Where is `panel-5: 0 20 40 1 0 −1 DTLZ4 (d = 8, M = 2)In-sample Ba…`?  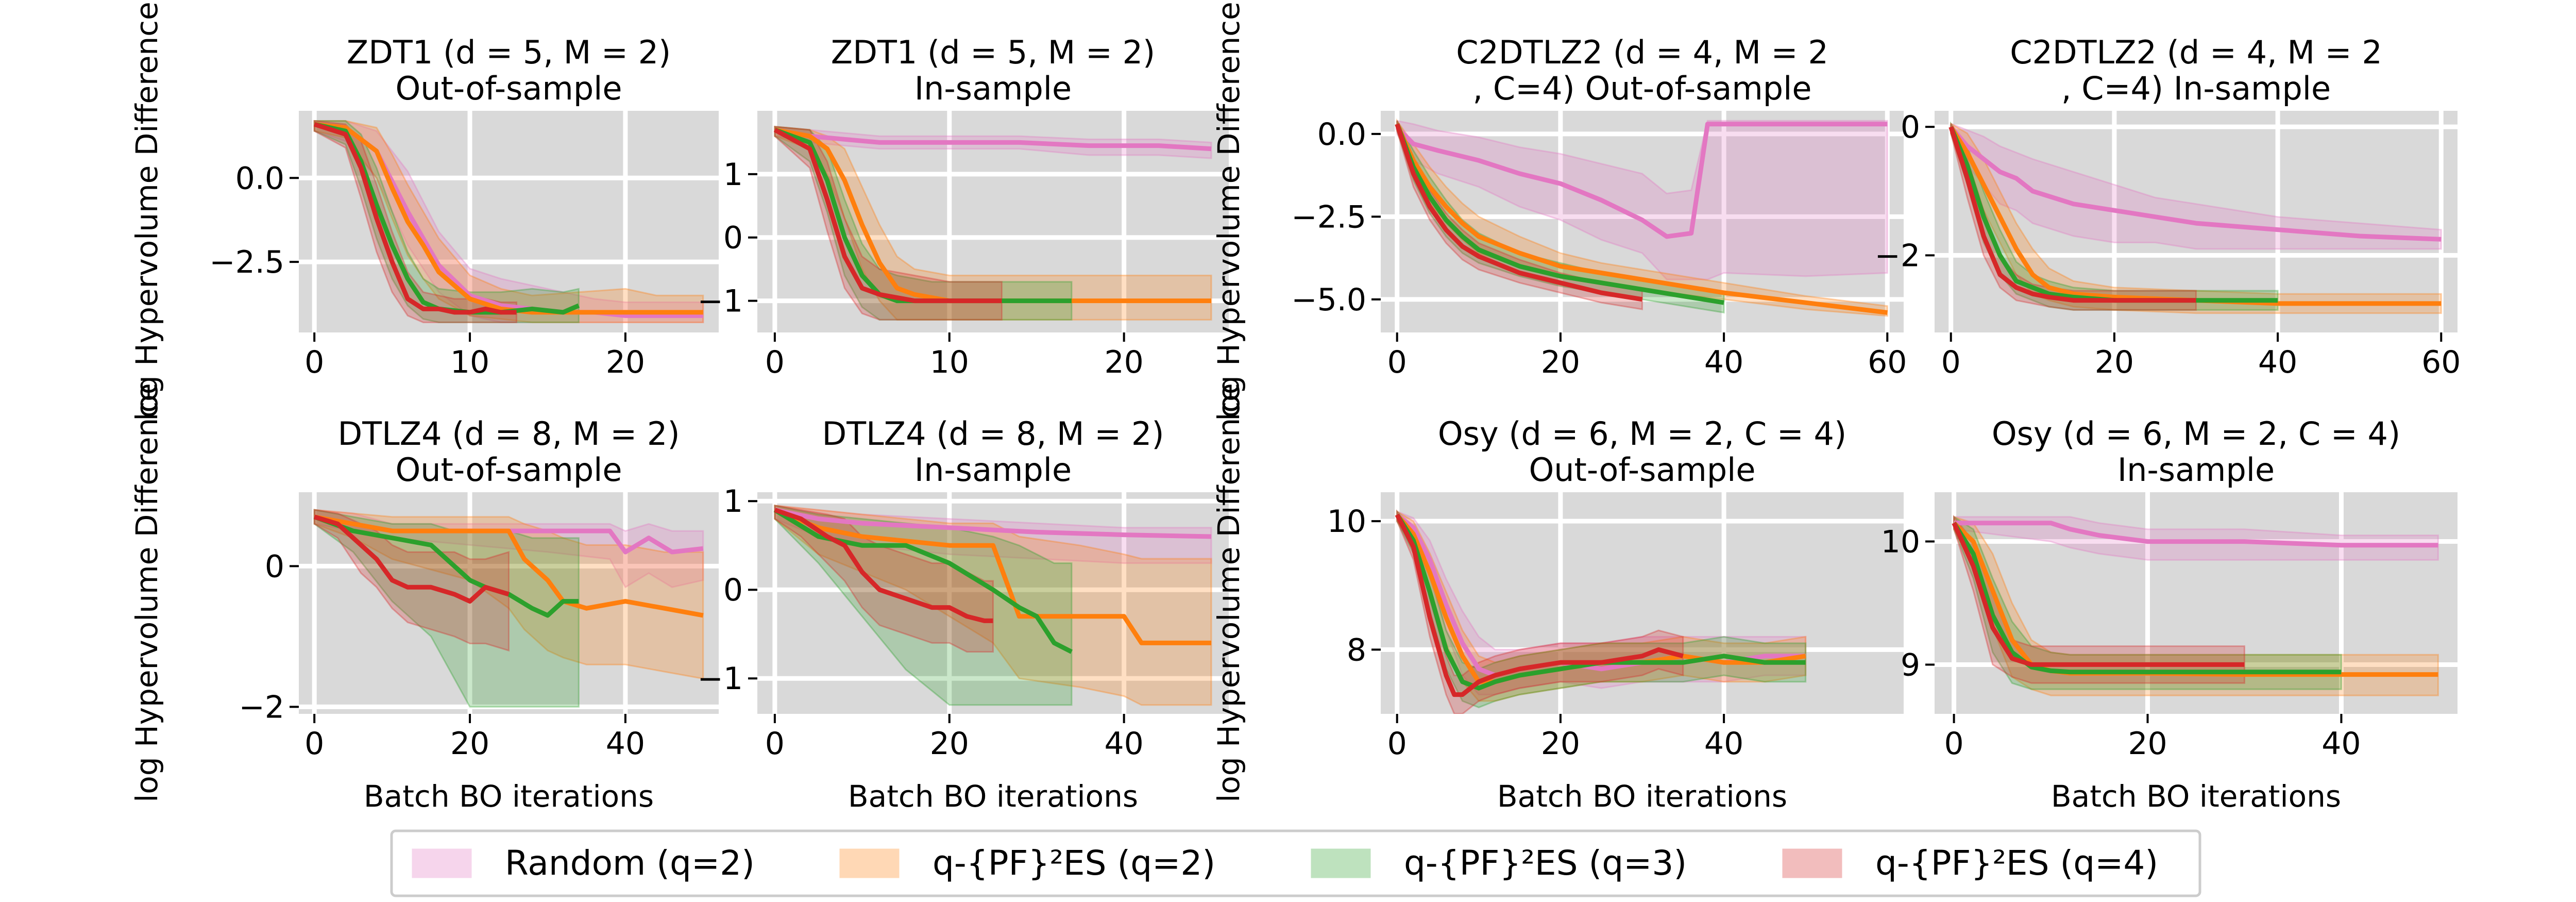 panel-5: 0 20 40 1 0 −1 DTLZ4 (d = 8, M = 2)In-sample Ba… is located at coordinates (963, 614).